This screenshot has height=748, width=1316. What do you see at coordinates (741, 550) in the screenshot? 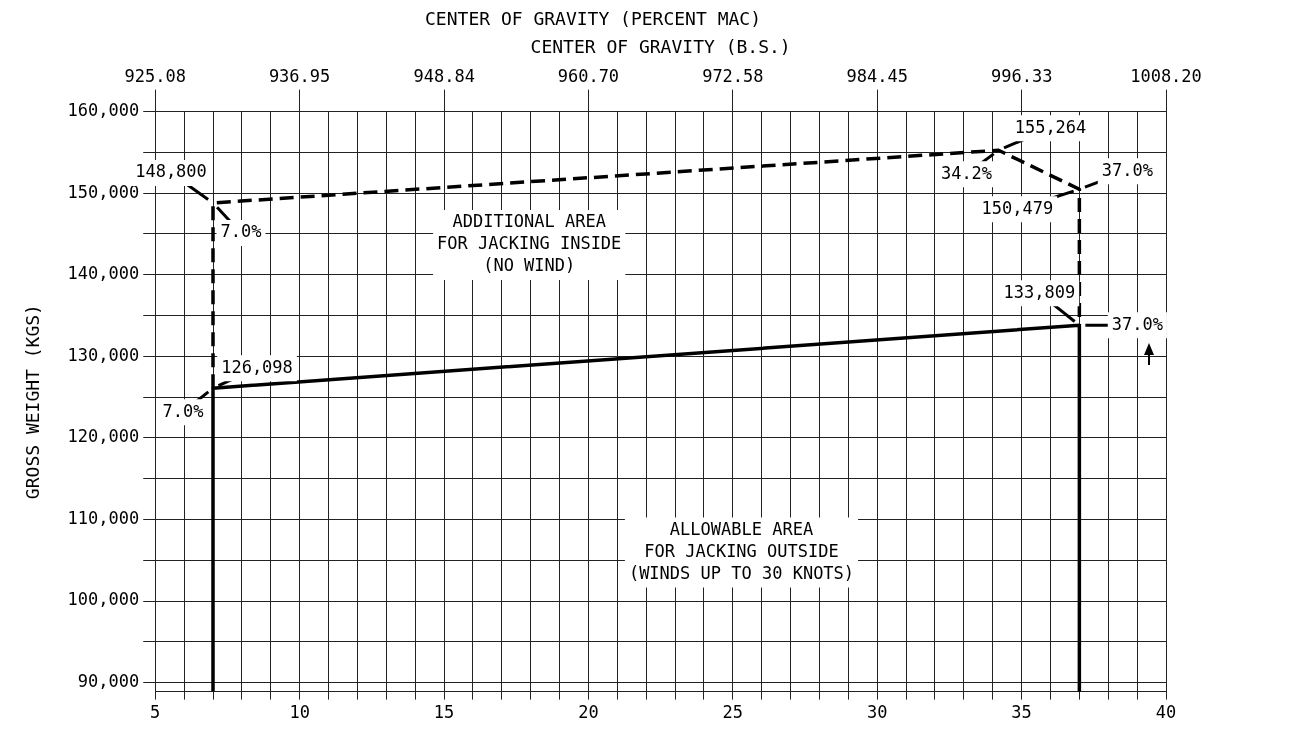
I see `annotation: ALLOWABLE AREA FOR JACKING OUTSIDE (WINDS UP TO 30 KNOTS)` at bounding box center [741, 550].